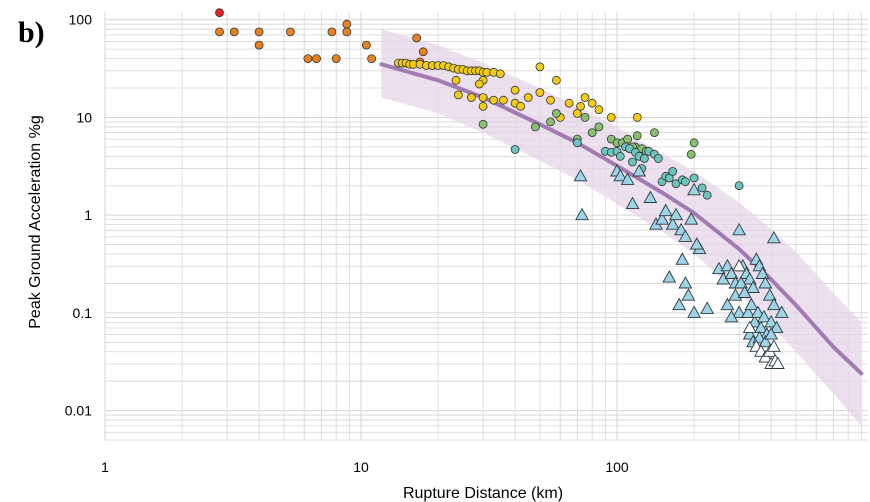 The image size is (870, 502). What do you see at coordinates (78, 411) in the screenshot?
I see `y-tick-label: 0.01` at bounding box center [78, 411].